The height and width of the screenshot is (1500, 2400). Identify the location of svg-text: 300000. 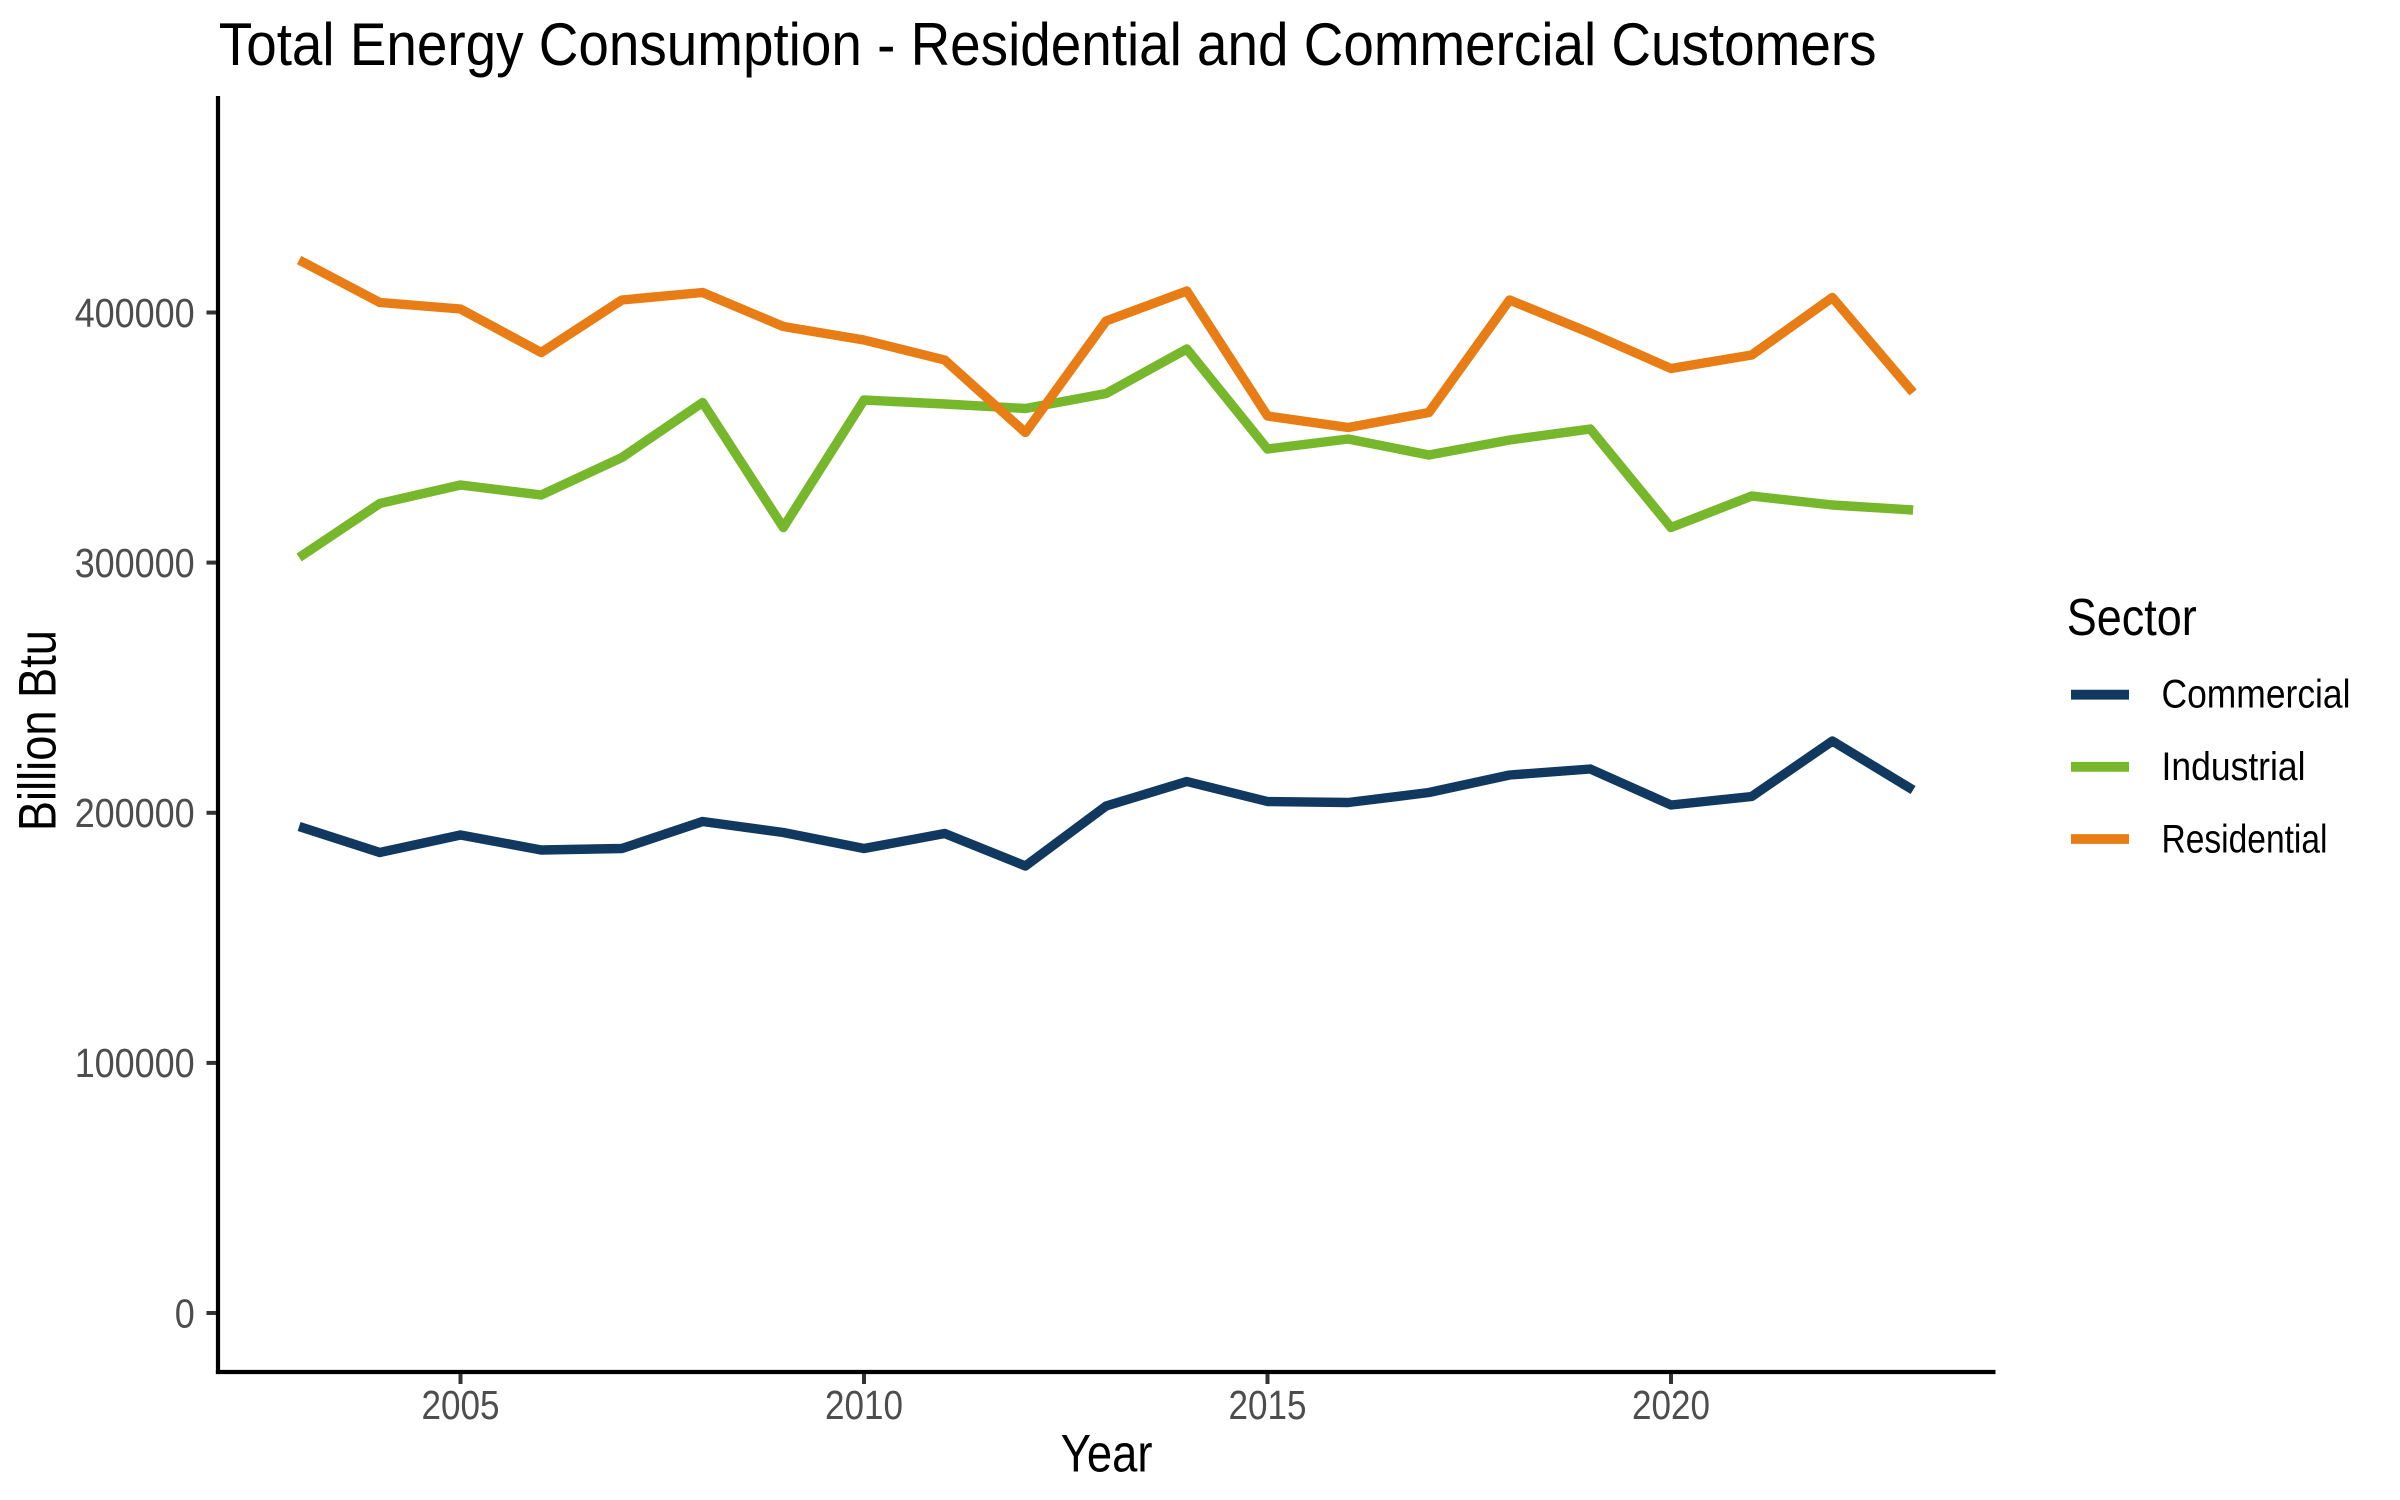
(135, 563).